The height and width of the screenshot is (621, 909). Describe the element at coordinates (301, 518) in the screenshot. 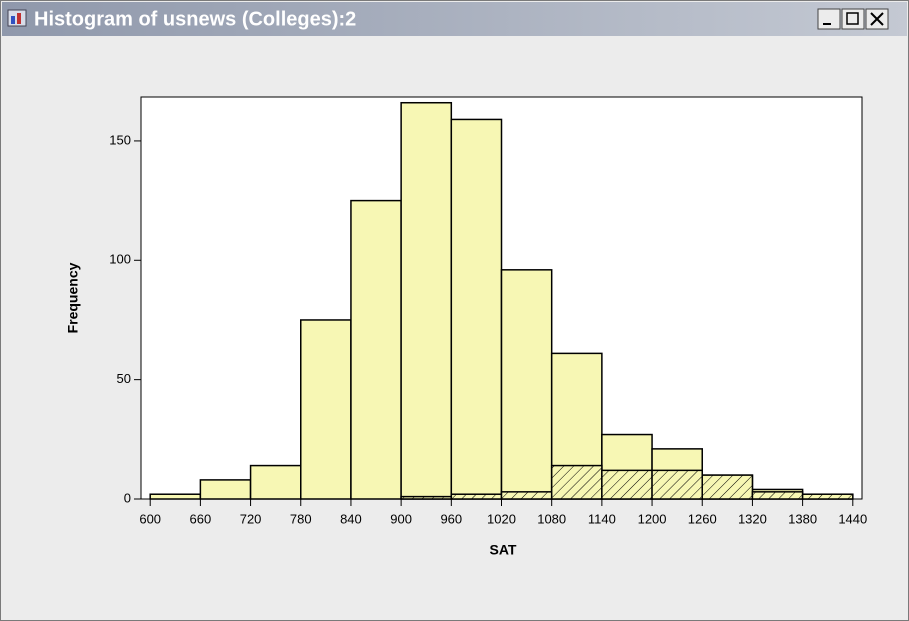

I see `x-tick-label: 780` at that location.